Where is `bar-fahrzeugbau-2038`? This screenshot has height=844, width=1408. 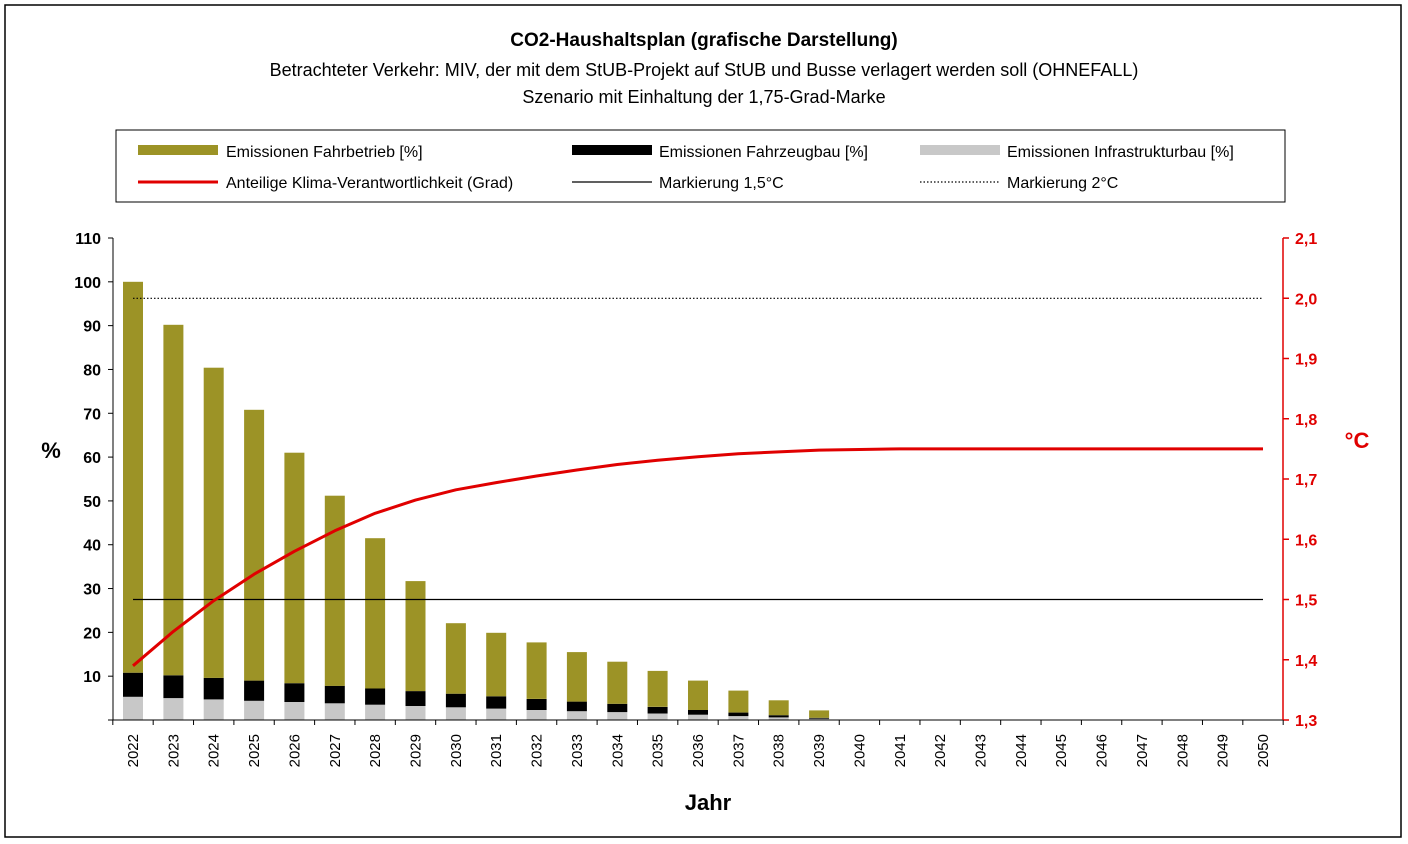 bar-fahrzeugbau-2038 is located at coordinates (778, 716).